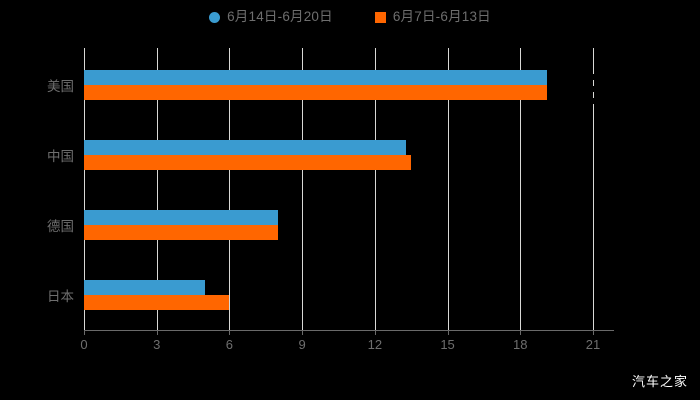  What do you see at coordinates (375, 344) in the screenshot?
I see `x-tick-label-12: 12` at bounding box center [375, 344].